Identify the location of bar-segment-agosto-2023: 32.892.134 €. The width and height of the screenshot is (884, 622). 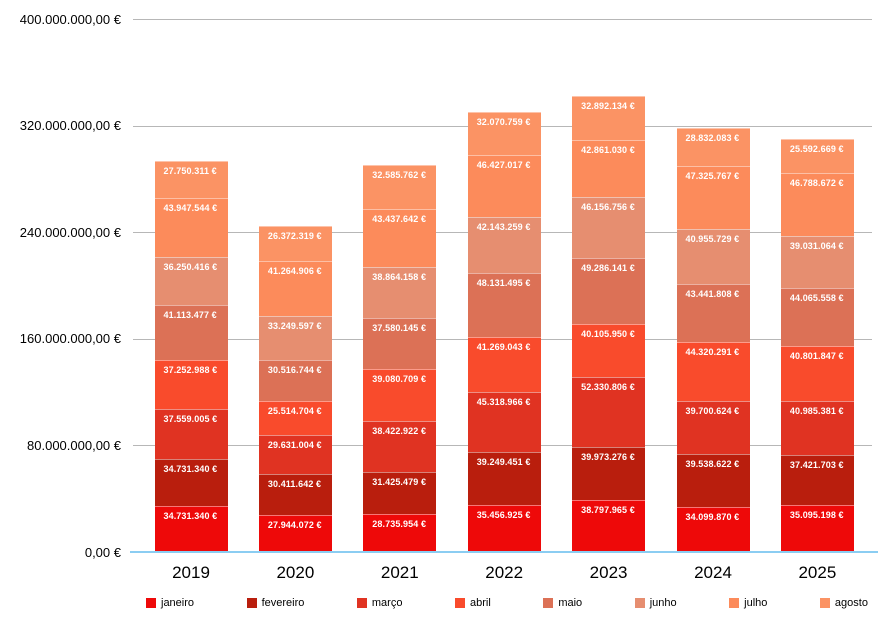
(609, 117).